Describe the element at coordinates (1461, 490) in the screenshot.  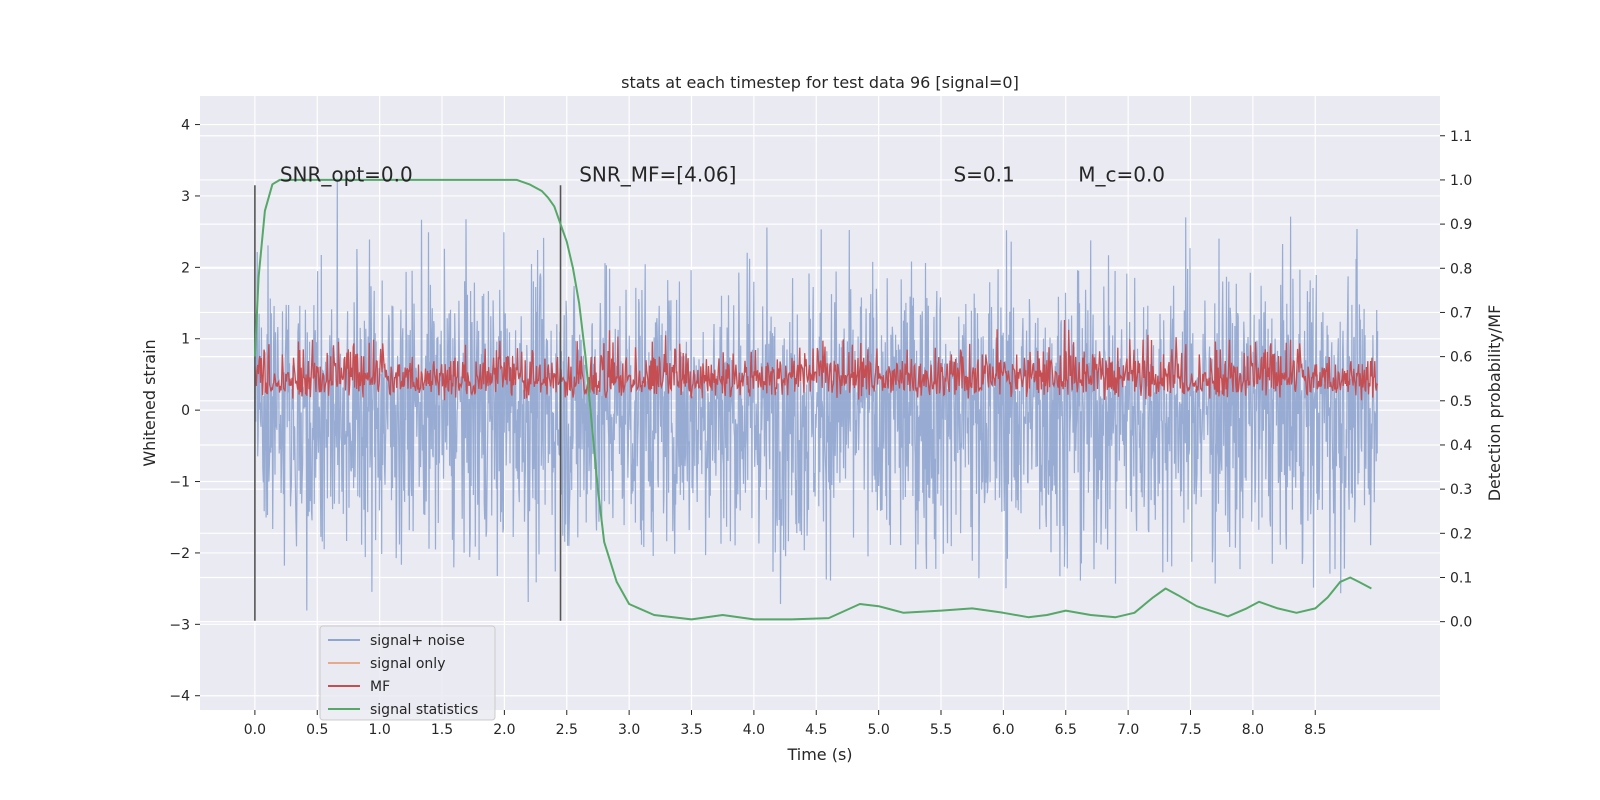
I see `y-right-tick-label: 0.3` at that location.